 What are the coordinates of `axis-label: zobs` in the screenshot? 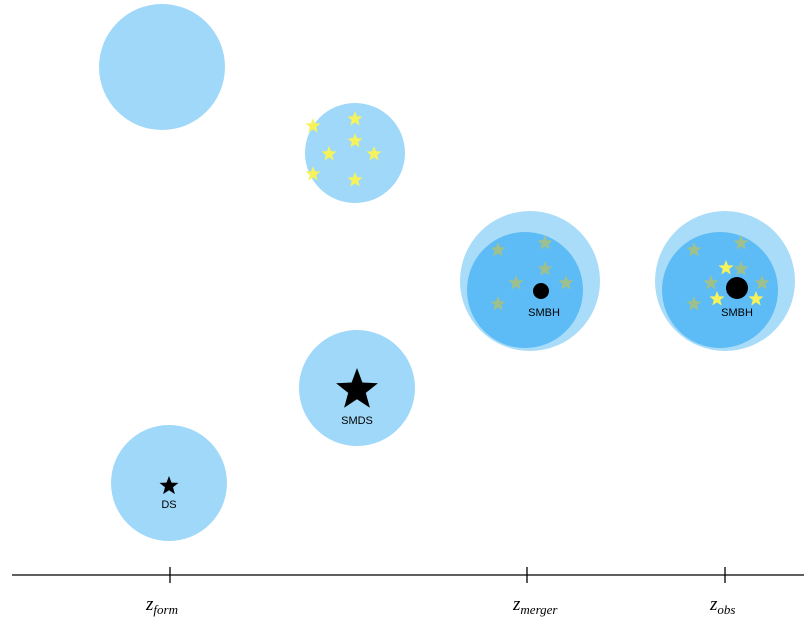 It's located at (722, 605).